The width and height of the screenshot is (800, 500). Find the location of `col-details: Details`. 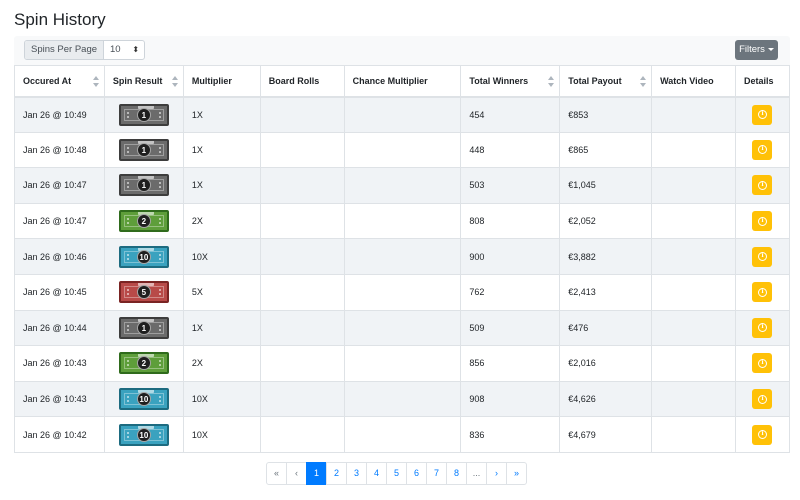

col-details: Details is located at coordinates (762, 81).